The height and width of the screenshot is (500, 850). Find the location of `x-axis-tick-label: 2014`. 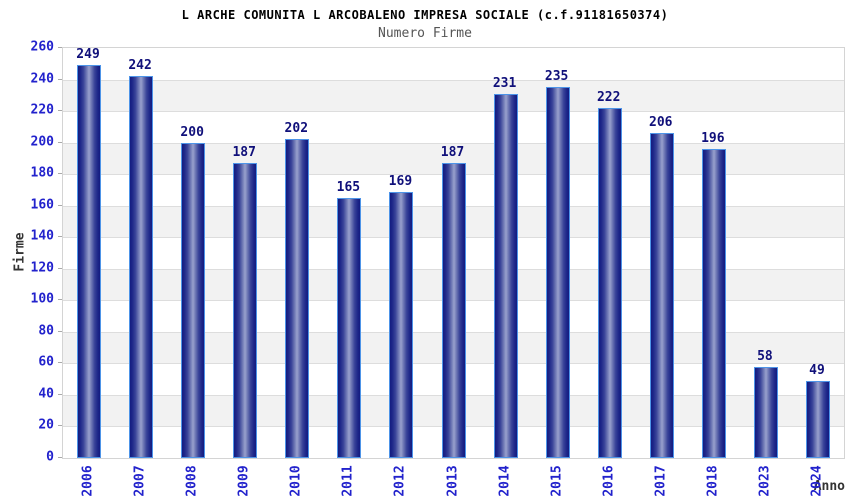

x-axis-tick-label: 2014 is located at coordinates (505, 481).